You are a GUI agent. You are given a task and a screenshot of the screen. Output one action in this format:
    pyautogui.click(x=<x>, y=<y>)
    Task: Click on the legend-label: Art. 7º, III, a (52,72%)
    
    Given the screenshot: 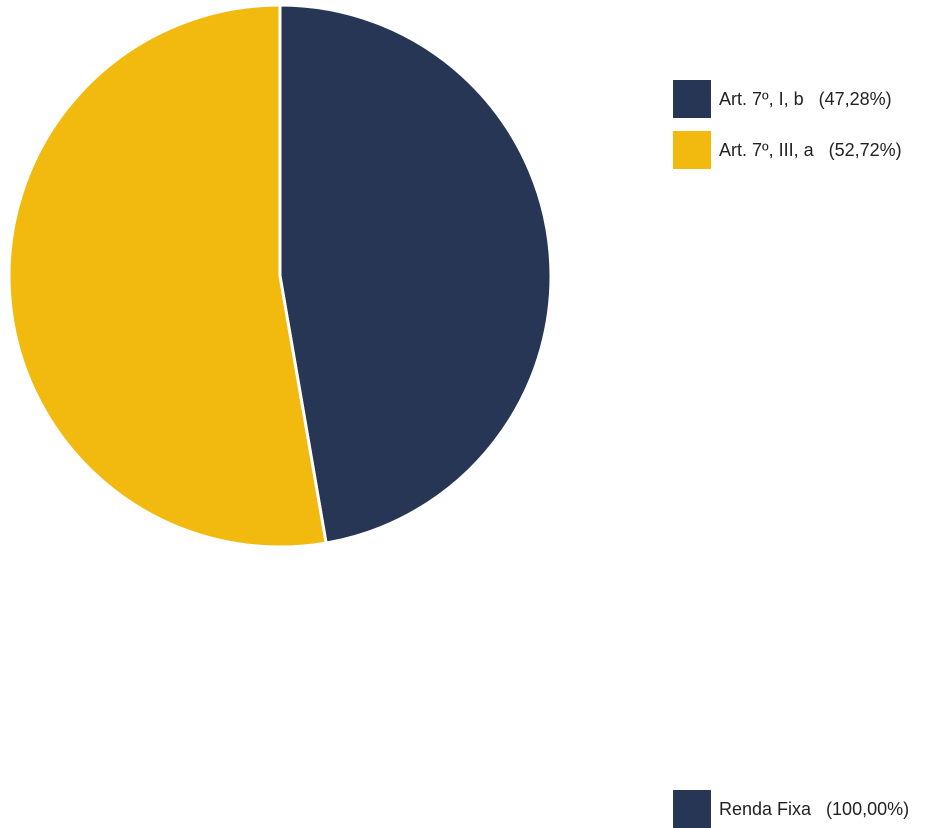 What is the action you would take?
    pyautogui.click(x=810, y=149)
    